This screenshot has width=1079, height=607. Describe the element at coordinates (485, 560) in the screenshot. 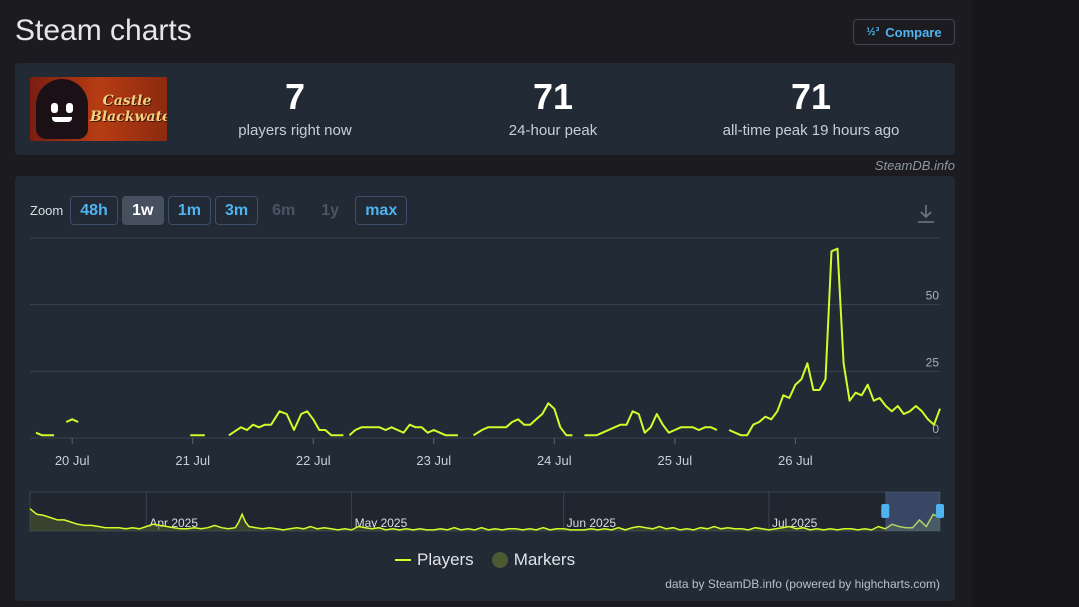

I see `chart-legend: Players Markers` at that location.